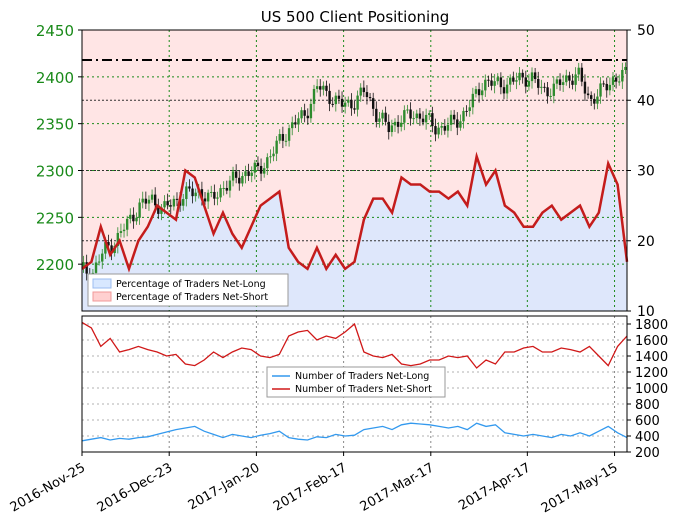 The width and height of the screenshot is (680, 523). Describe the element at coordinates (646, 312) in the screenshot. I see `pct-tick-label: 10` at that location.